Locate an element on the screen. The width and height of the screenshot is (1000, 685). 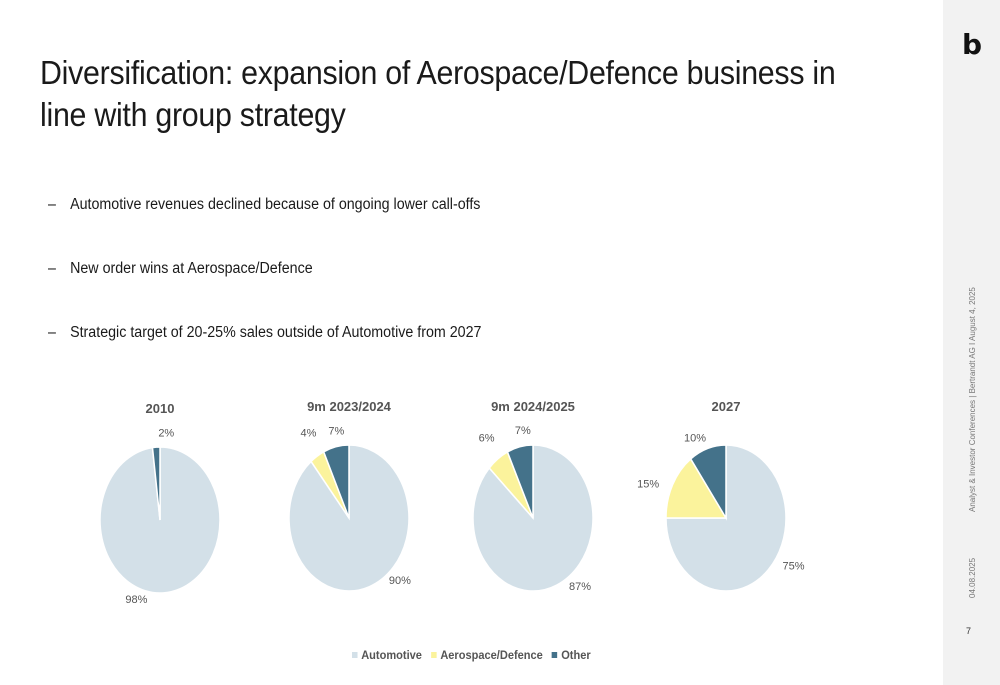
pie-title: 9m 2024/2025 is located at coordinates (533, 406).